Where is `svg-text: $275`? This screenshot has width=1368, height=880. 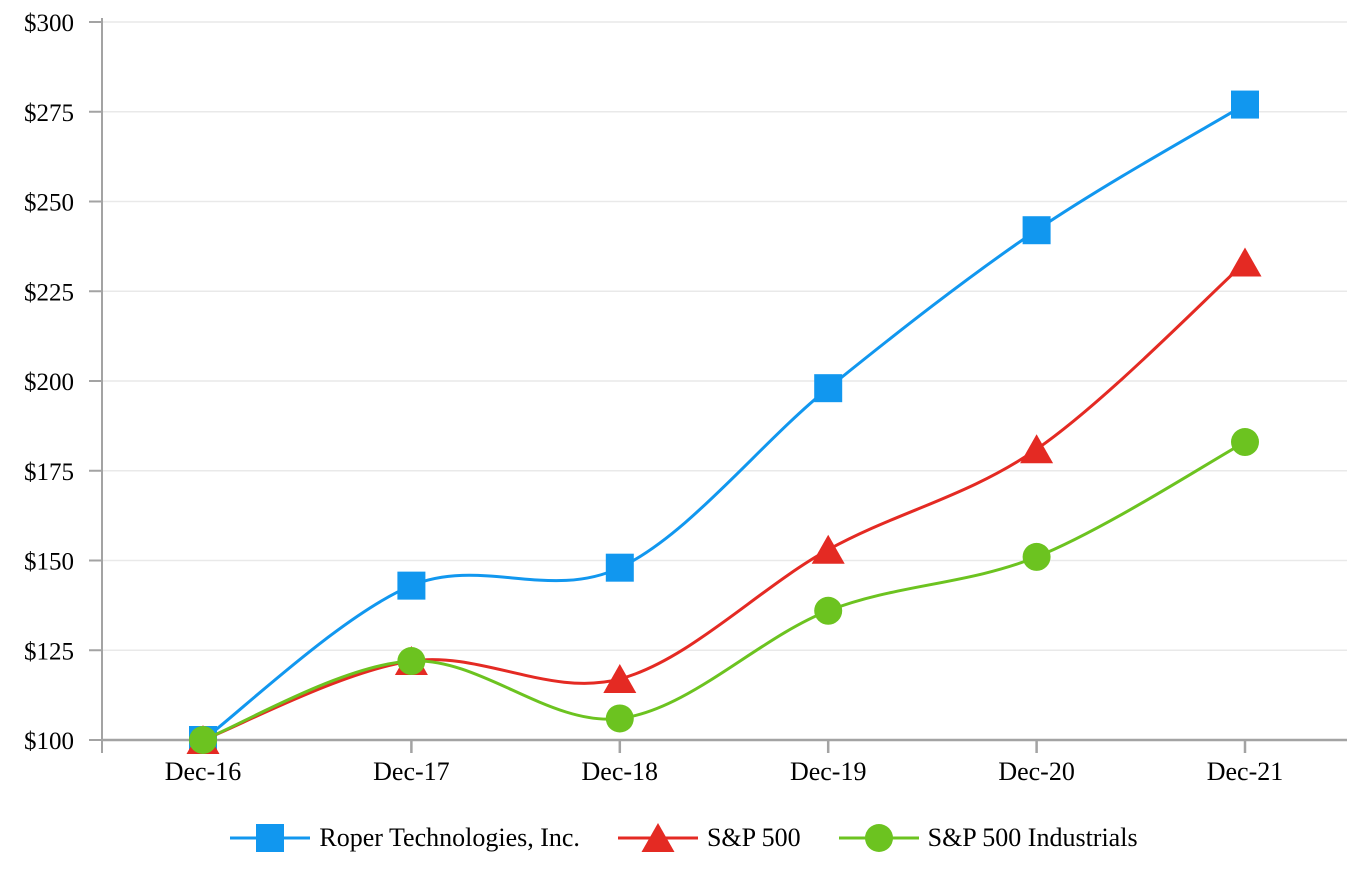
svg-text: $275 is located at coordinates (49, 113).